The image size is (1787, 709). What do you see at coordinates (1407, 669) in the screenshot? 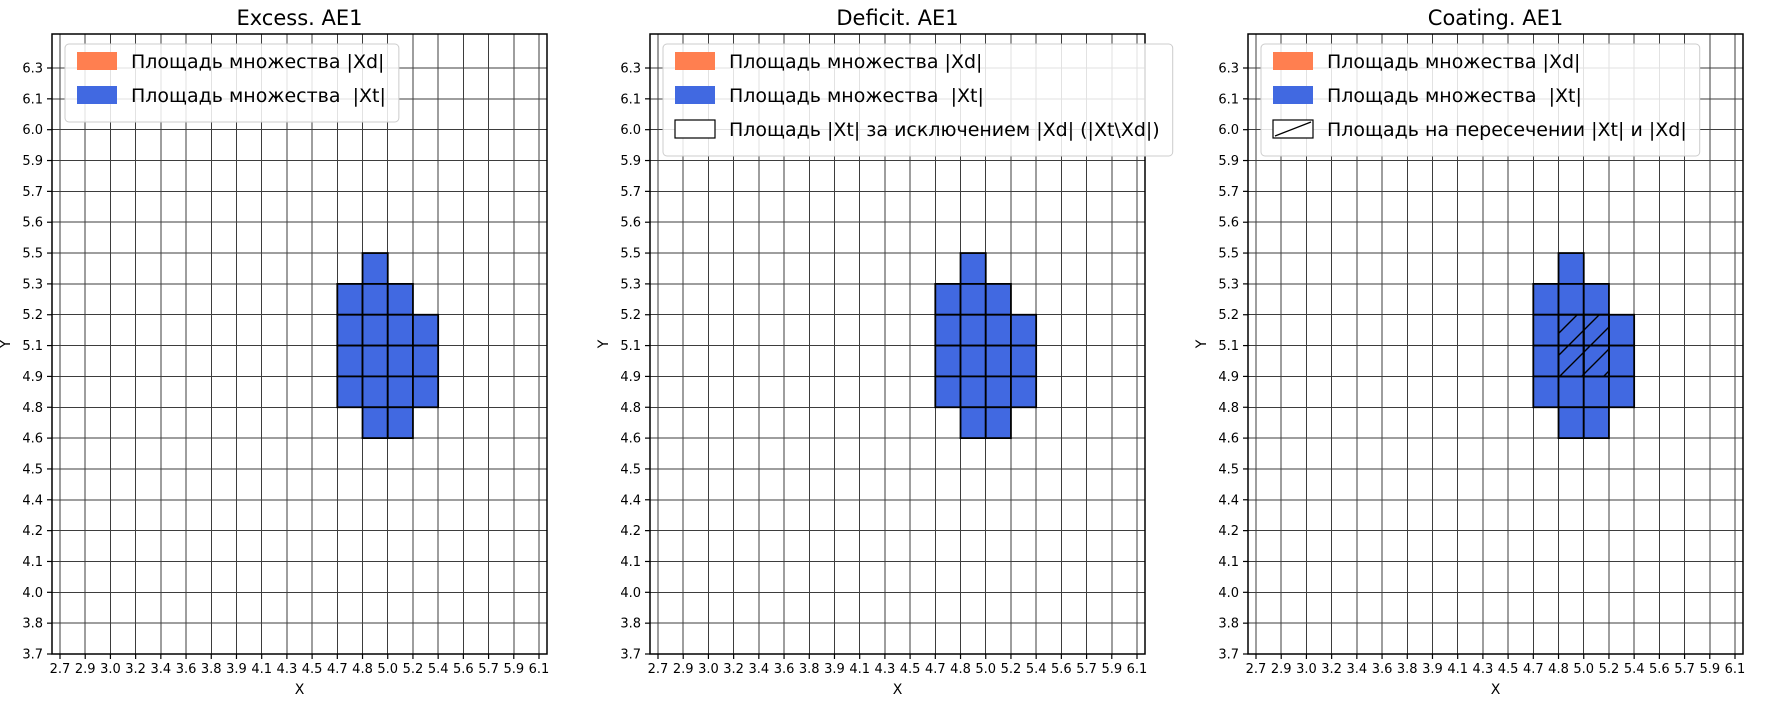
I see `x-tick-label: 3.8` at bounding box center [1407, 669].